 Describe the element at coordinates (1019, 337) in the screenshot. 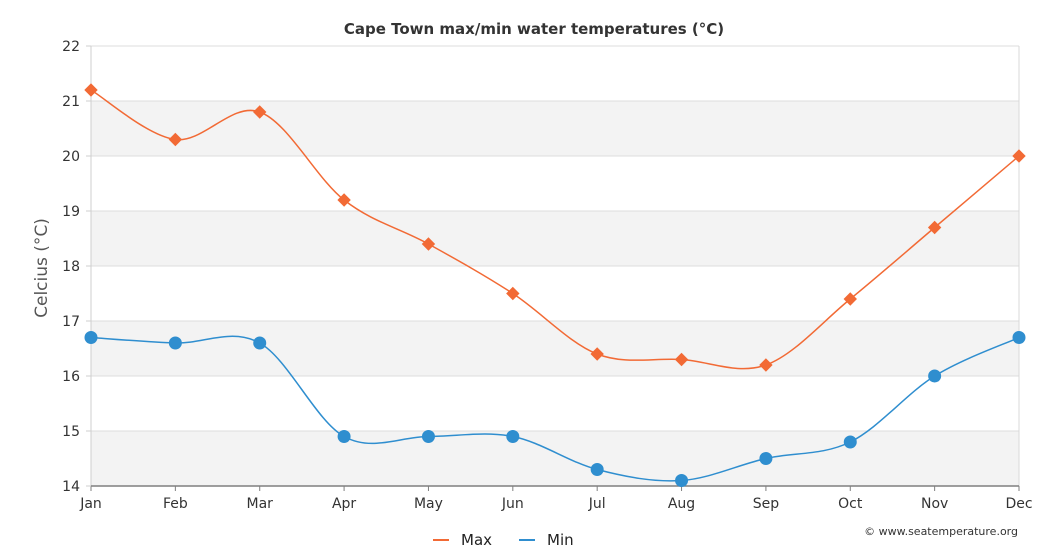

I see `min-point-dec` at that location.